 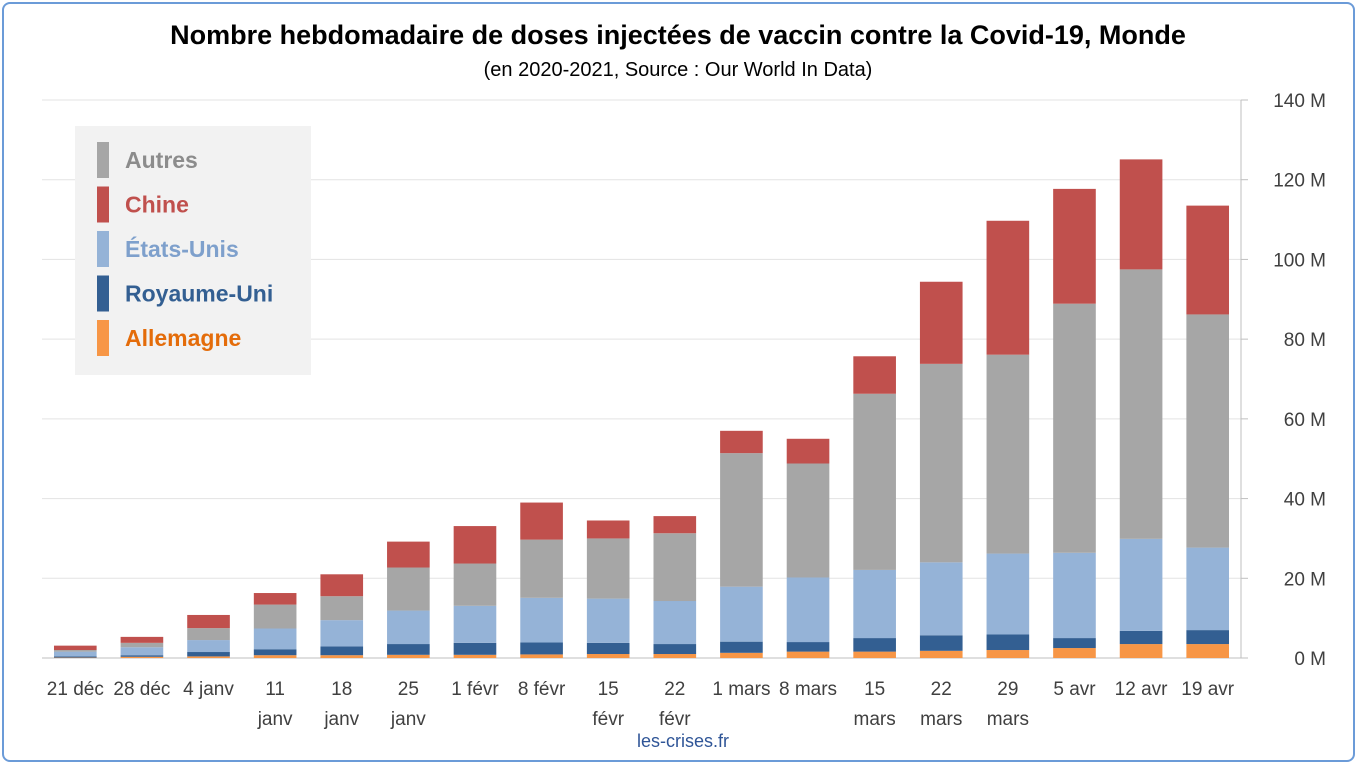 I want to click on legend-label-autres: Autres, so click(x=161, y=160).